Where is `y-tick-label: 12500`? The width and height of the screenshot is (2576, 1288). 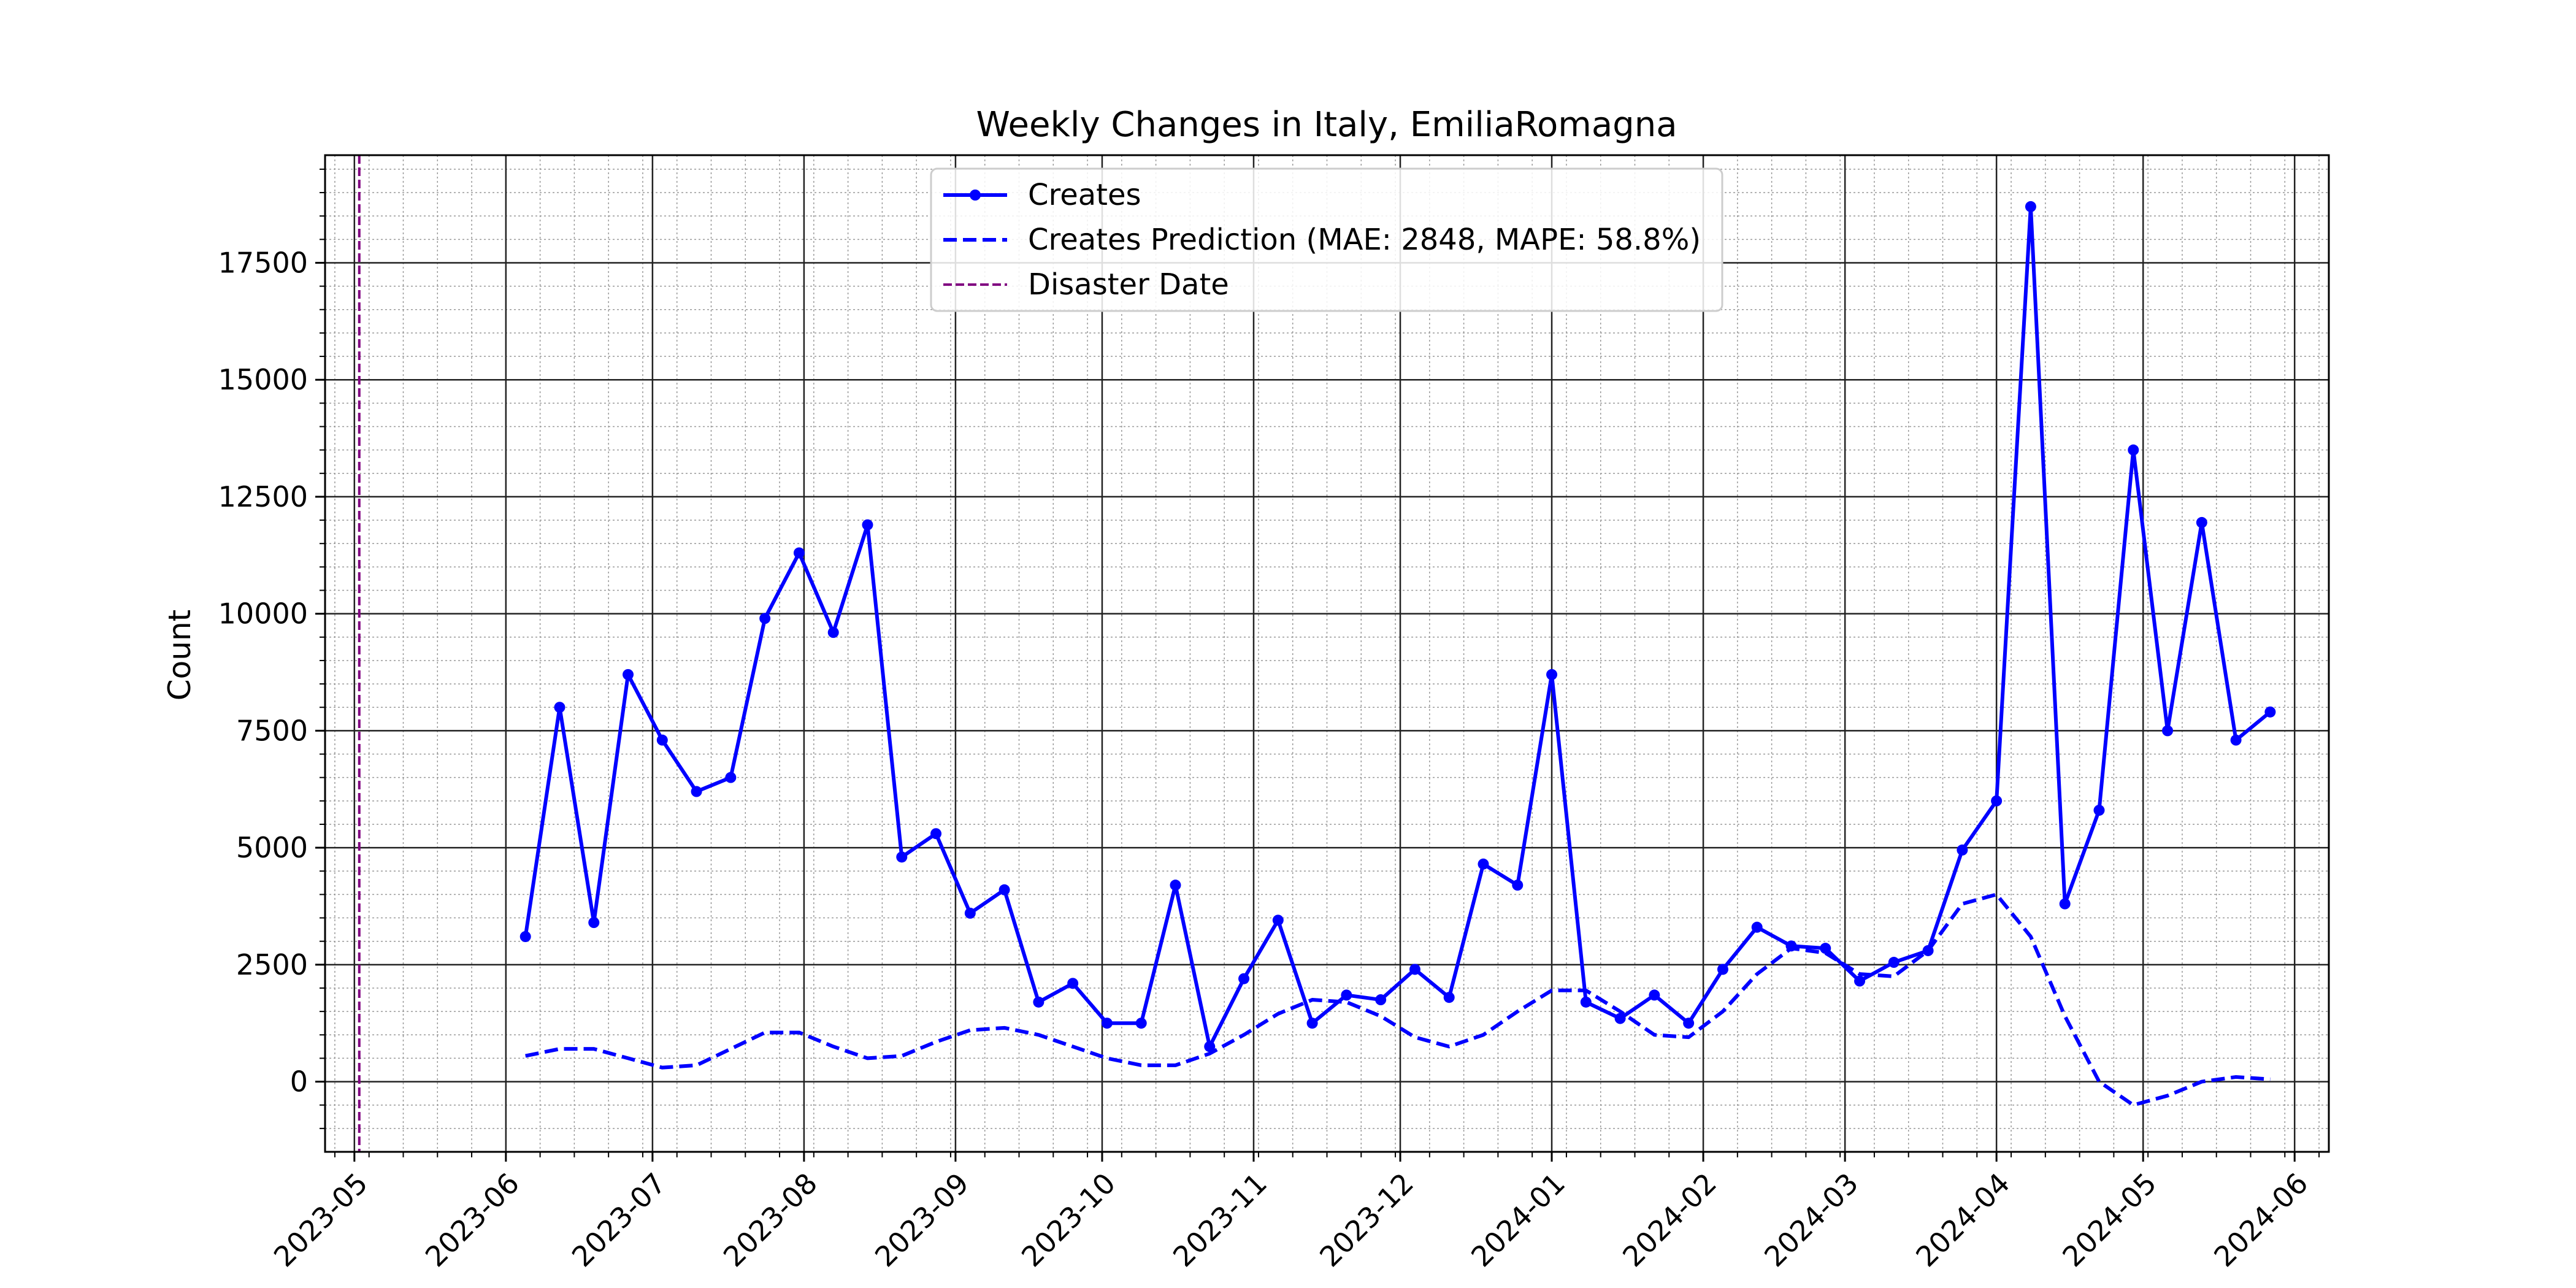 y-tick-label: 12500 is located at coordinates (263, 496).